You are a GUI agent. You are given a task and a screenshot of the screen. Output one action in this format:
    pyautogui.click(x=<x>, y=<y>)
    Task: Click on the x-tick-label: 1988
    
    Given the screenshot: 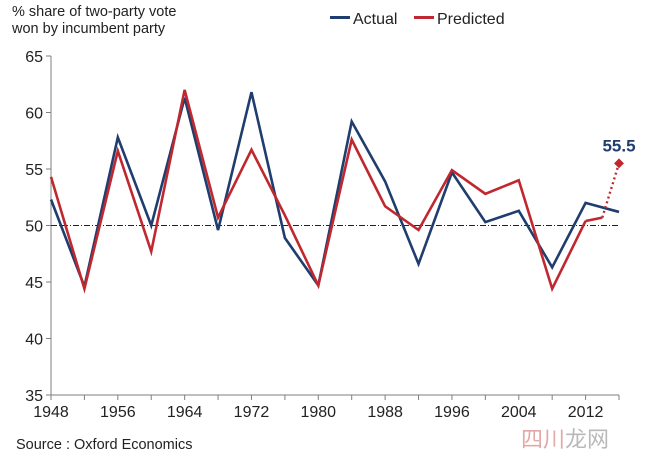 What is the action you would take?
    pyautogui.click(x=385, y=412)
    